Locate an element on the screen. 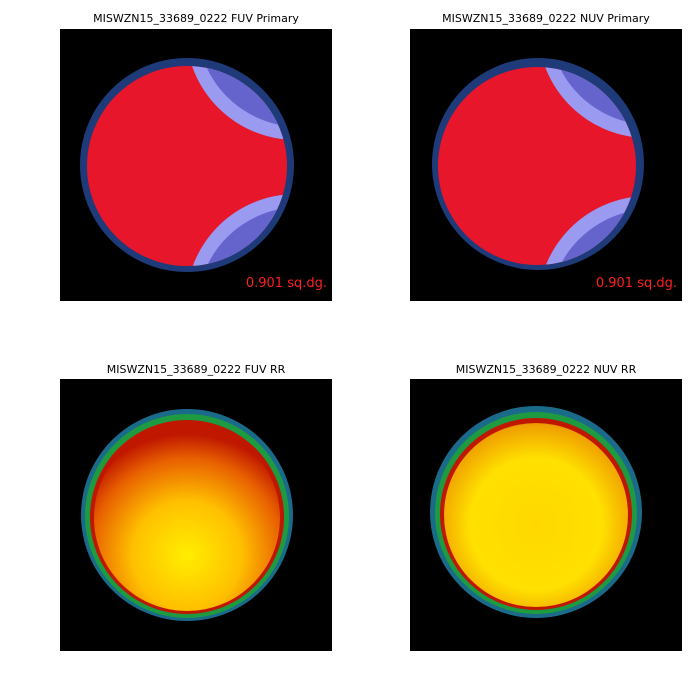 This screenshot has width=700, height=700. panel-title: MISWZN15_33689_0222 FUV Primary is located at coordinates (196, 18).